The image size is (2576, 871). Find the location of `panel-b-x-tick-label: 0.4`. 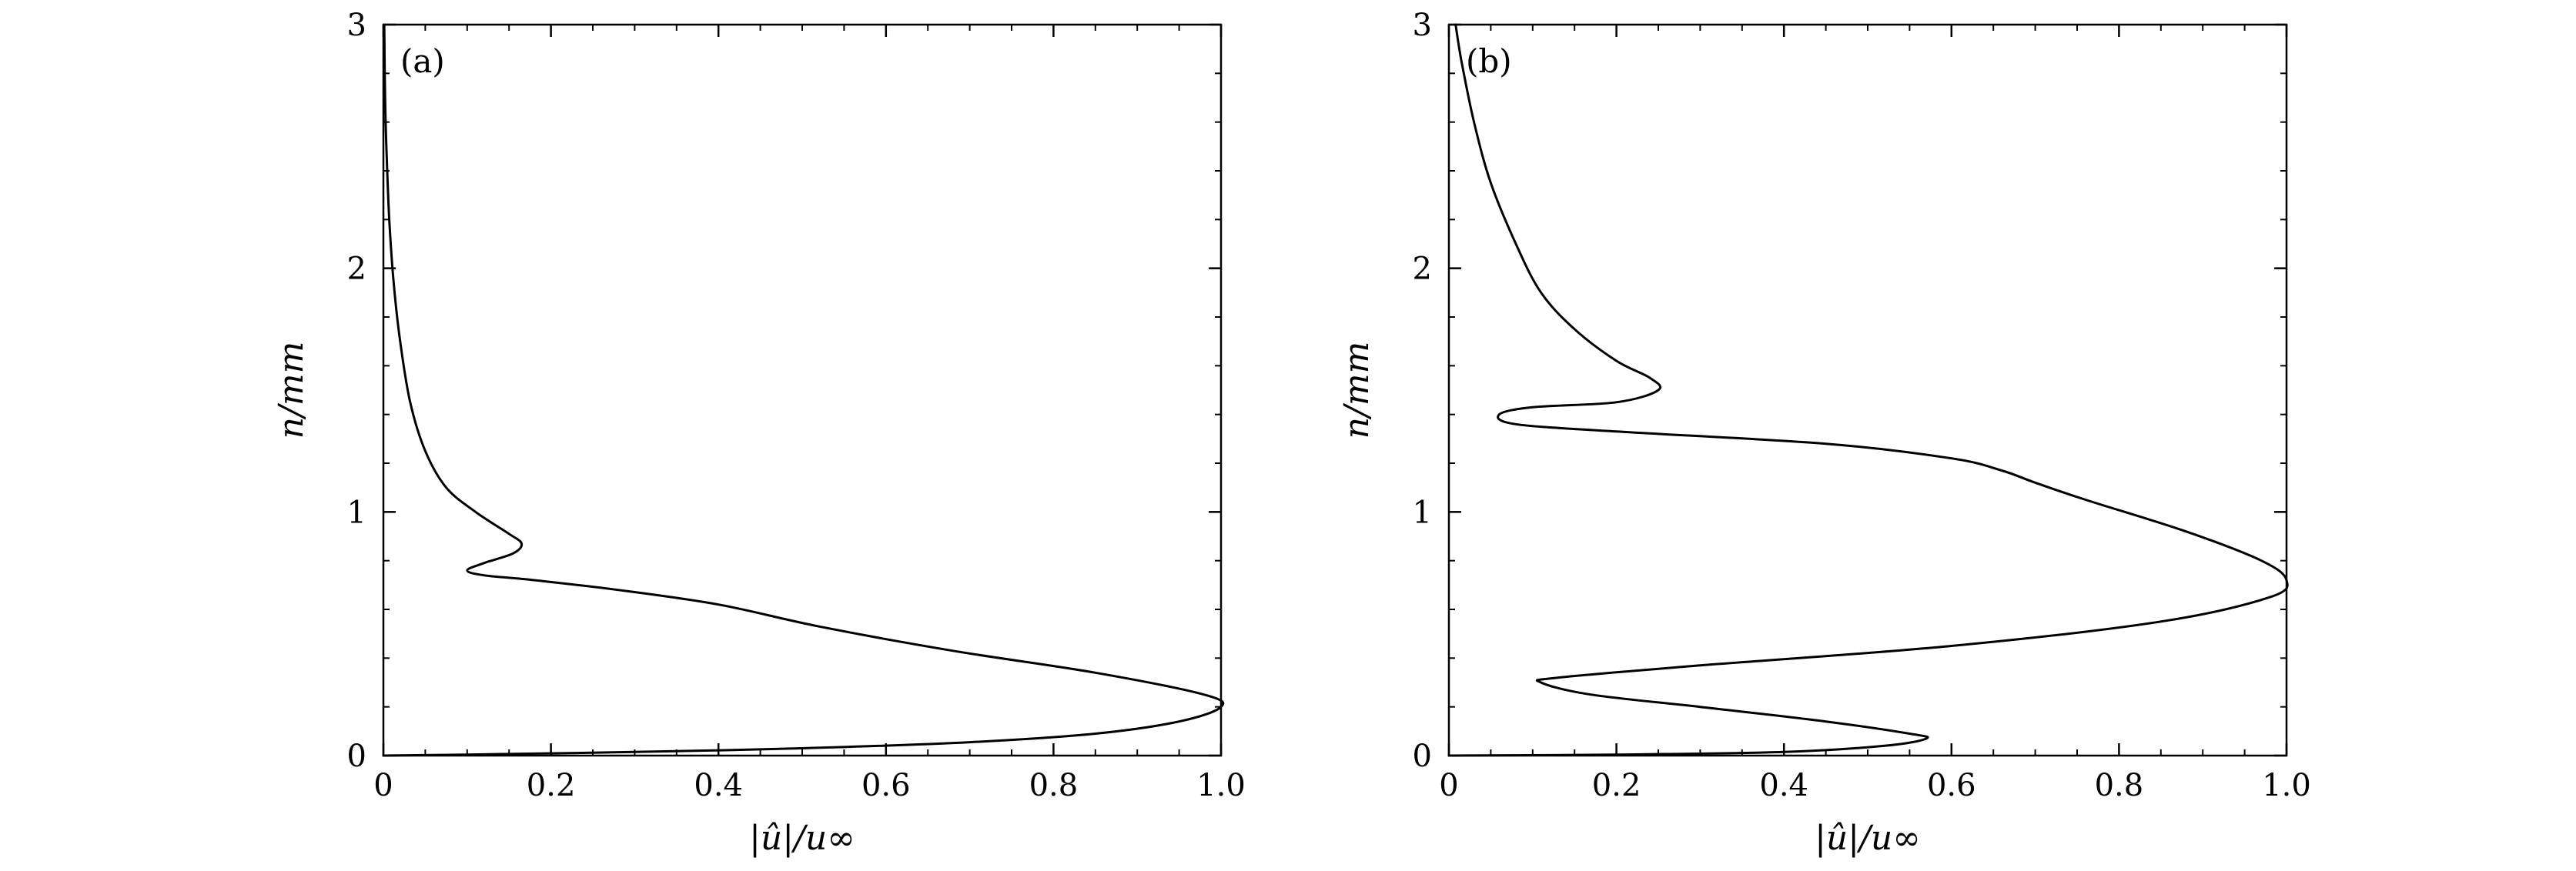

panel-b-x-tick-label: 0.4 is located at coordinates (1784, 786).